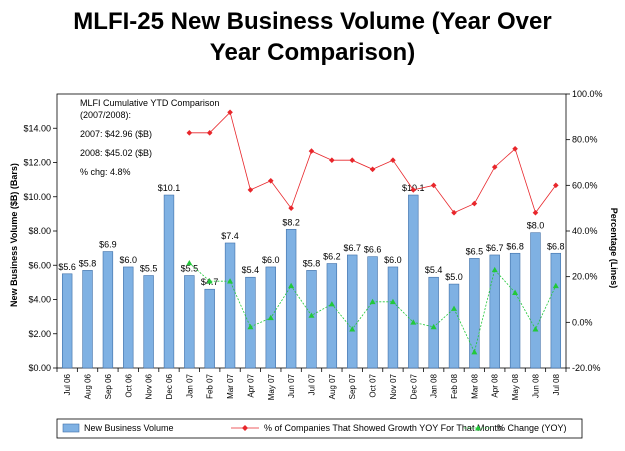 The image size is (625, 451). What do you see at coordinates (586, 368) in the screenshot?
I see `y2-tick-label: -20.0%` at bounding box center [586, 368].